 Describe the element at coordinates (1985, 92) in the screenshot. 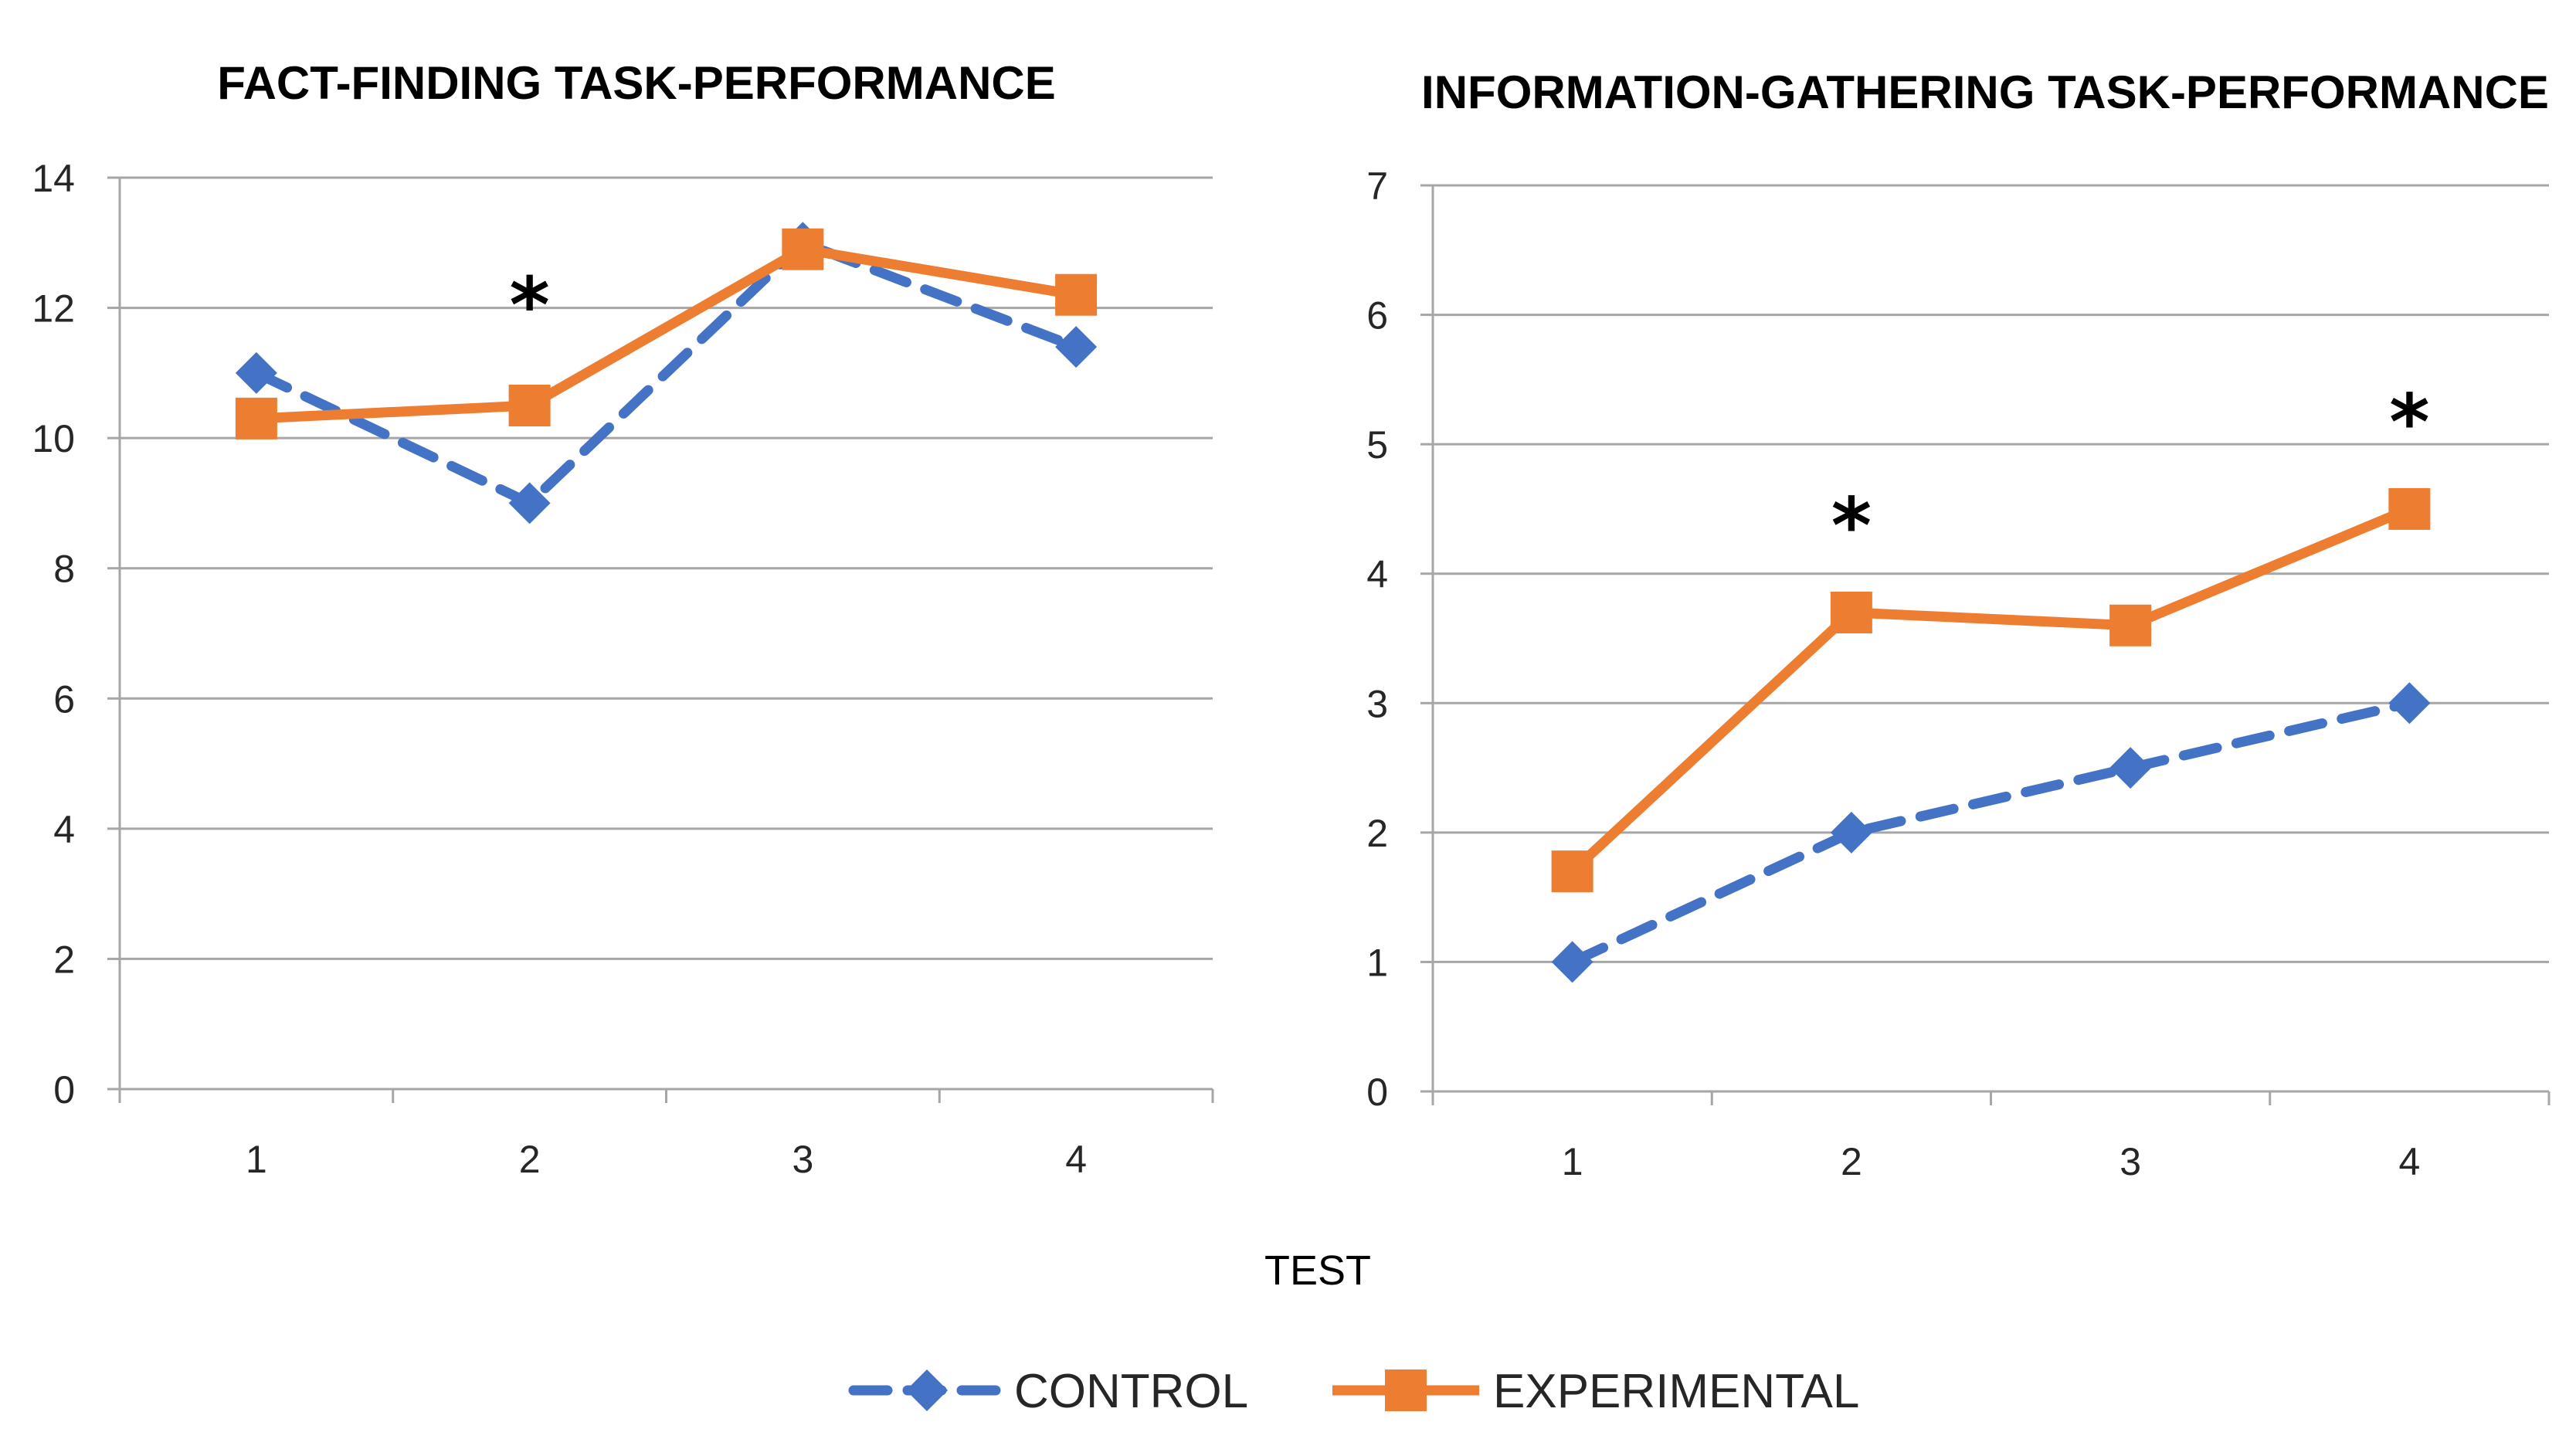

I see `chart-title: INFORMATION-GATHERING TASK-PERFORMANCE` at that location.